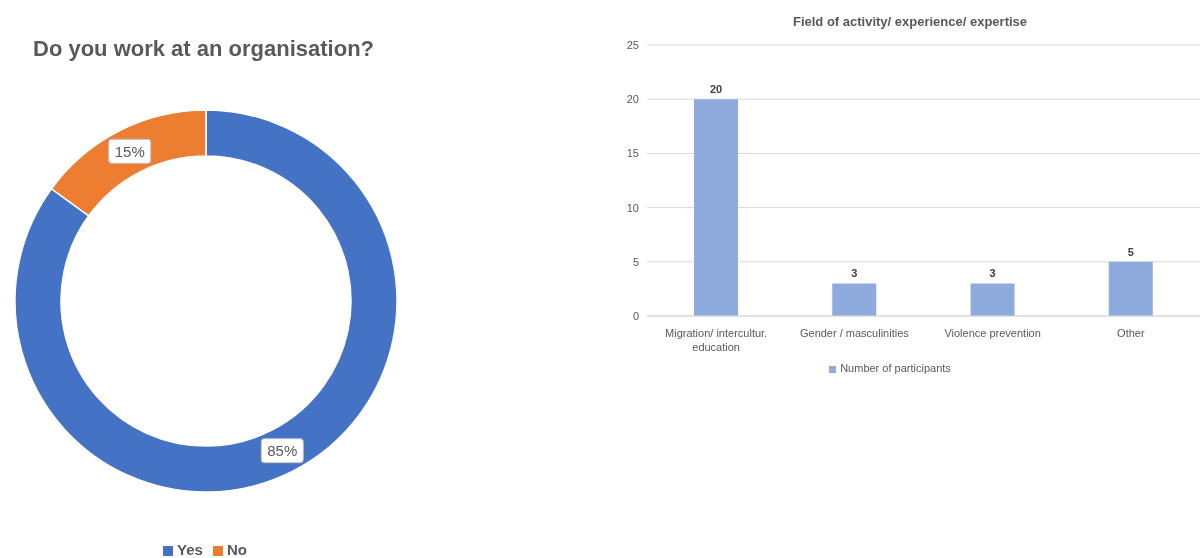 The height and width of the screenshot is (558, 1203). Describe the element at coordinates (635, 315) in the screenshot. I see `y-tick-label: 0` at that location.